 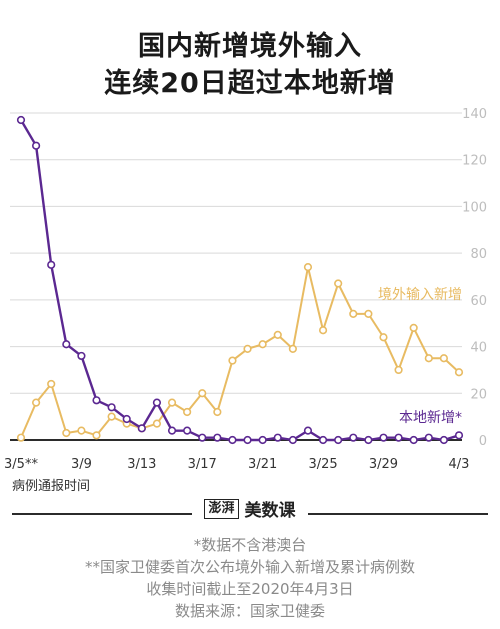 I want to click on chart-title-line-2: 连续20日超过本地新增, so click(x=250, y=83).